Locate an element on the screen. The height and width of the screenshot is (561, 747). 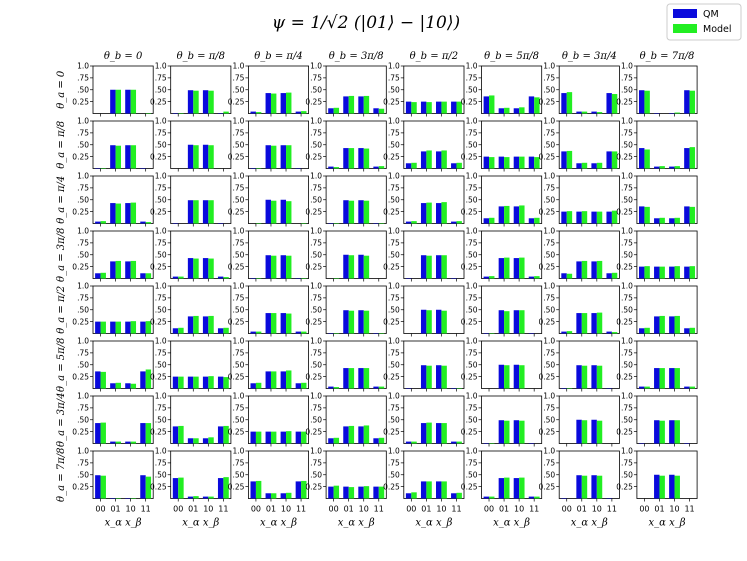
x-tick-label: 11 is located at coordinates (534, 509).